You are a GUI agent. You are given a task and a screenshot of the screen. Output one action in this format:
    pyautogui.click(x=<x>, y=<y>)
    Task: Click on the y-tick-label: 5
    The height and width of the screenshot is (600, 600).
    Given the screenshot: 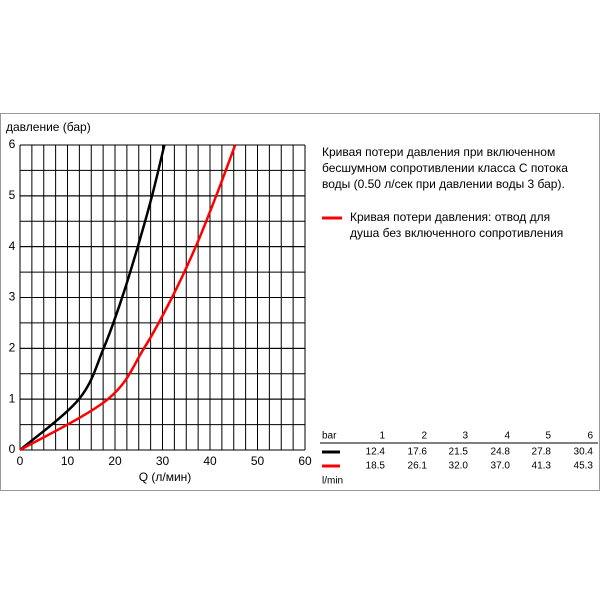 What is the action you would take?
    pyautogui.click(x=12, y=195)
    